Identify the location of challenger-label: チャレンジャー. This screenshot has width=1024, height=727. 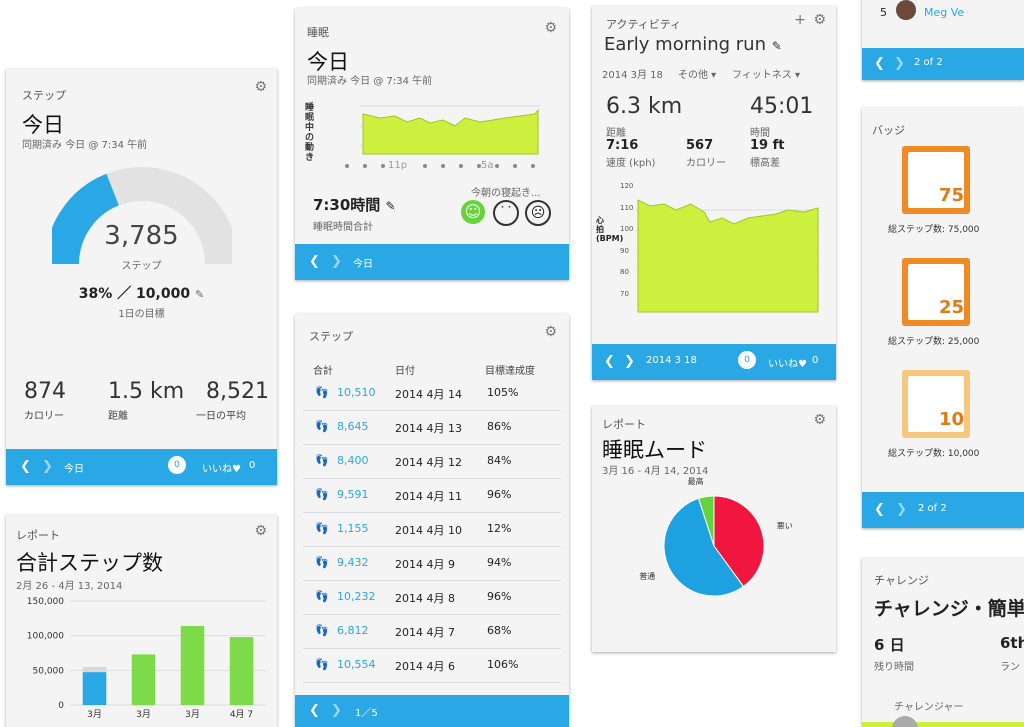
(929, 707).